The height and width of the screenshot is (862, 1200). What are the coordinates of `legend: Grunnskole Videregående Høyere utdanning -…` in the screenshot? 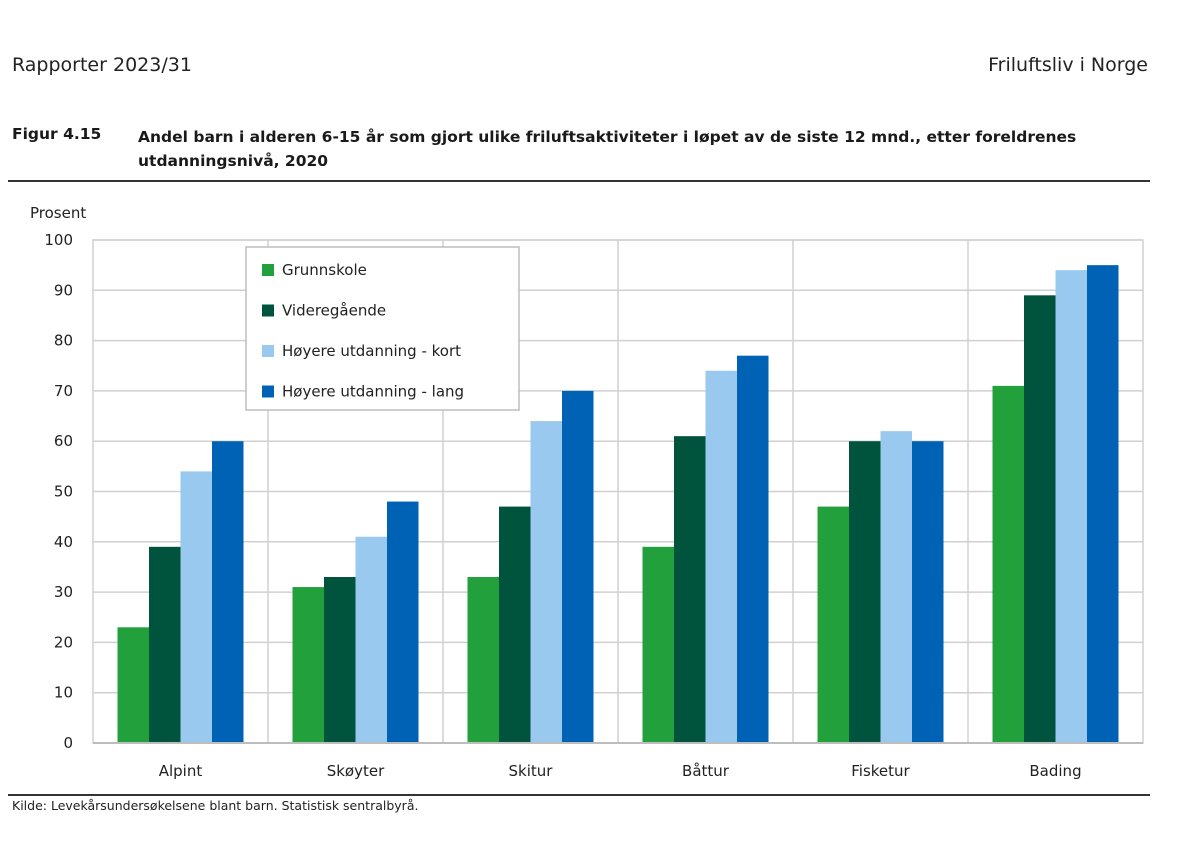 It's located at (382, 328).